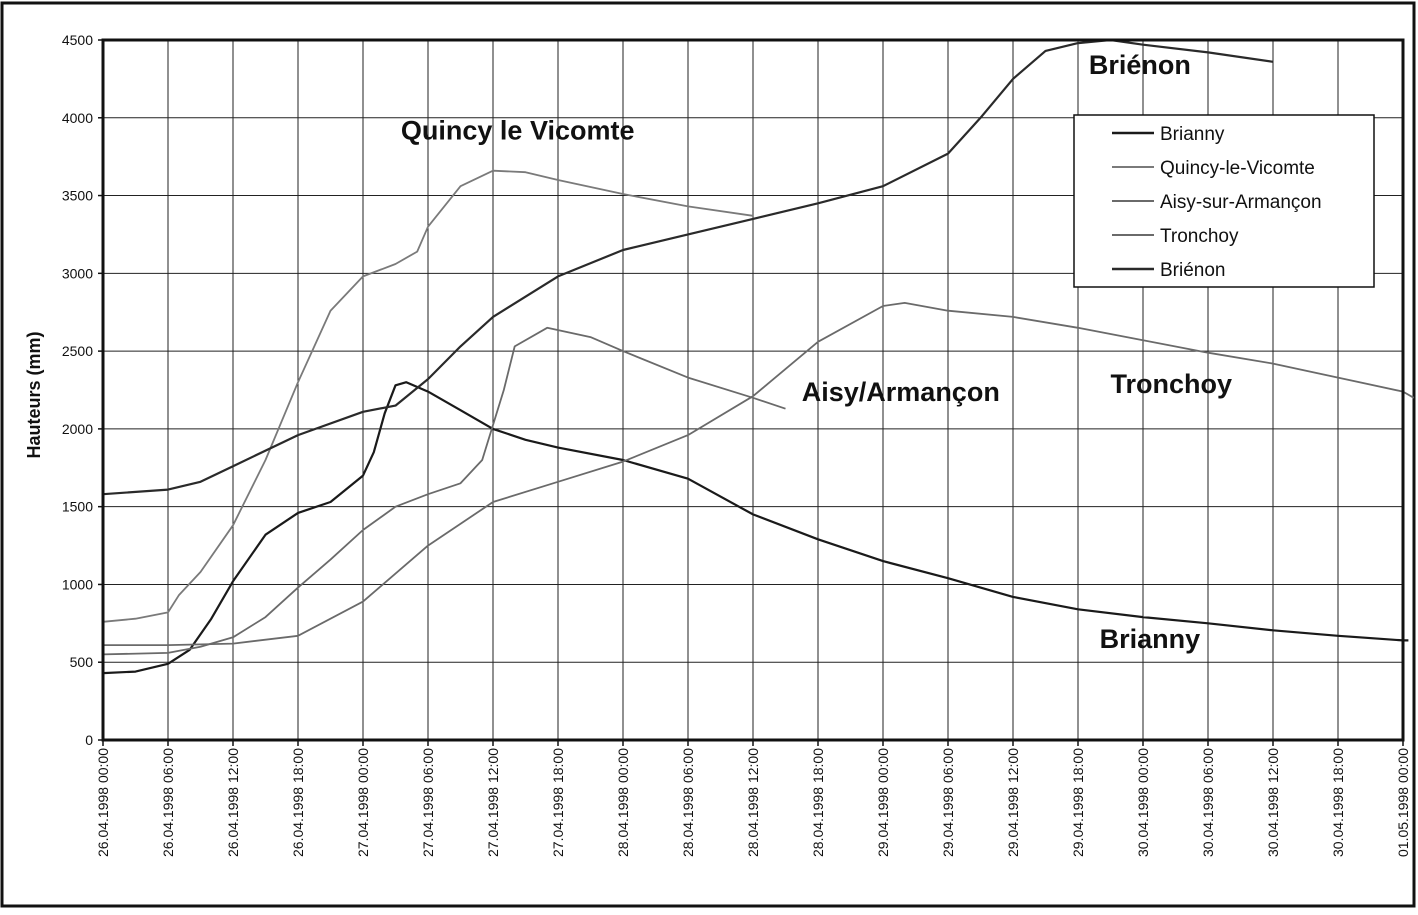 This screenshot has height=915, width=1418. I want to click on x-tick-label: 27.04.1998 12:00, so click(493, 802).